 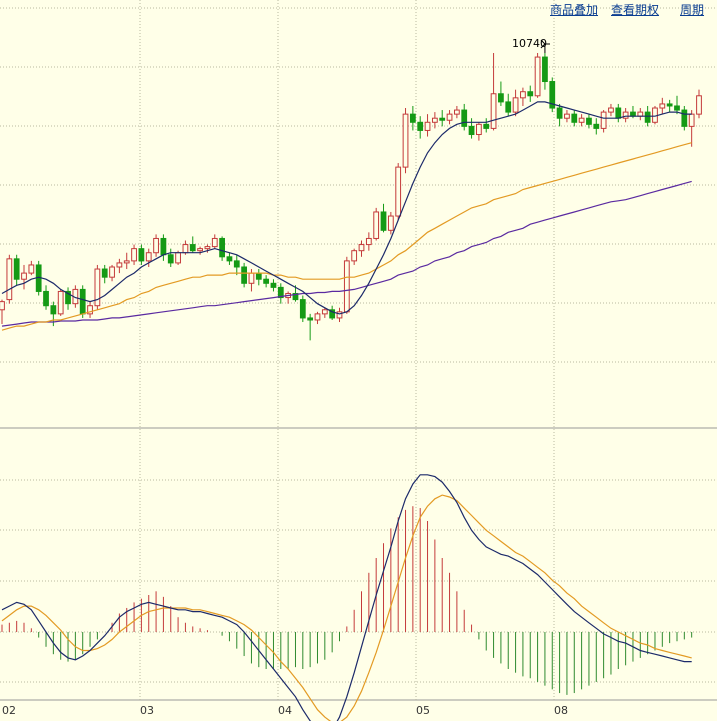 I want to click on x-tick-label: 04, so click(x=285, y=710).